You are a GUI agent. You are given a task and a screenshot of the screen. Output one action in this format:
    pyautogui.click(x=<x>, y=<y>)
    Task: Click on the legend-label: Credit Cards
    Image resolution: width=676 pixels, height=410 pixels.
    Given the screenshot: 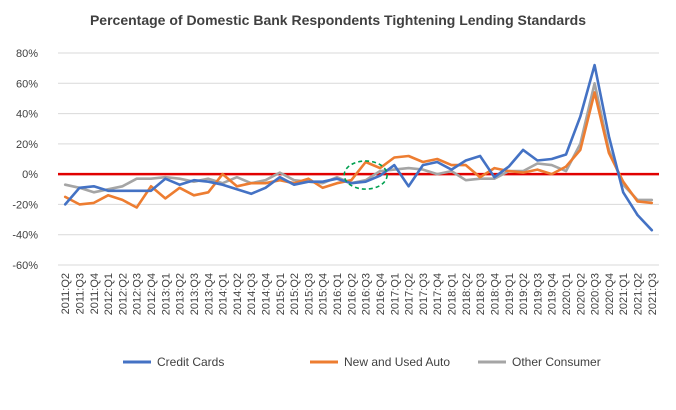 What is the action you would take?
    pyautogui.click(x=190, y=362)
    